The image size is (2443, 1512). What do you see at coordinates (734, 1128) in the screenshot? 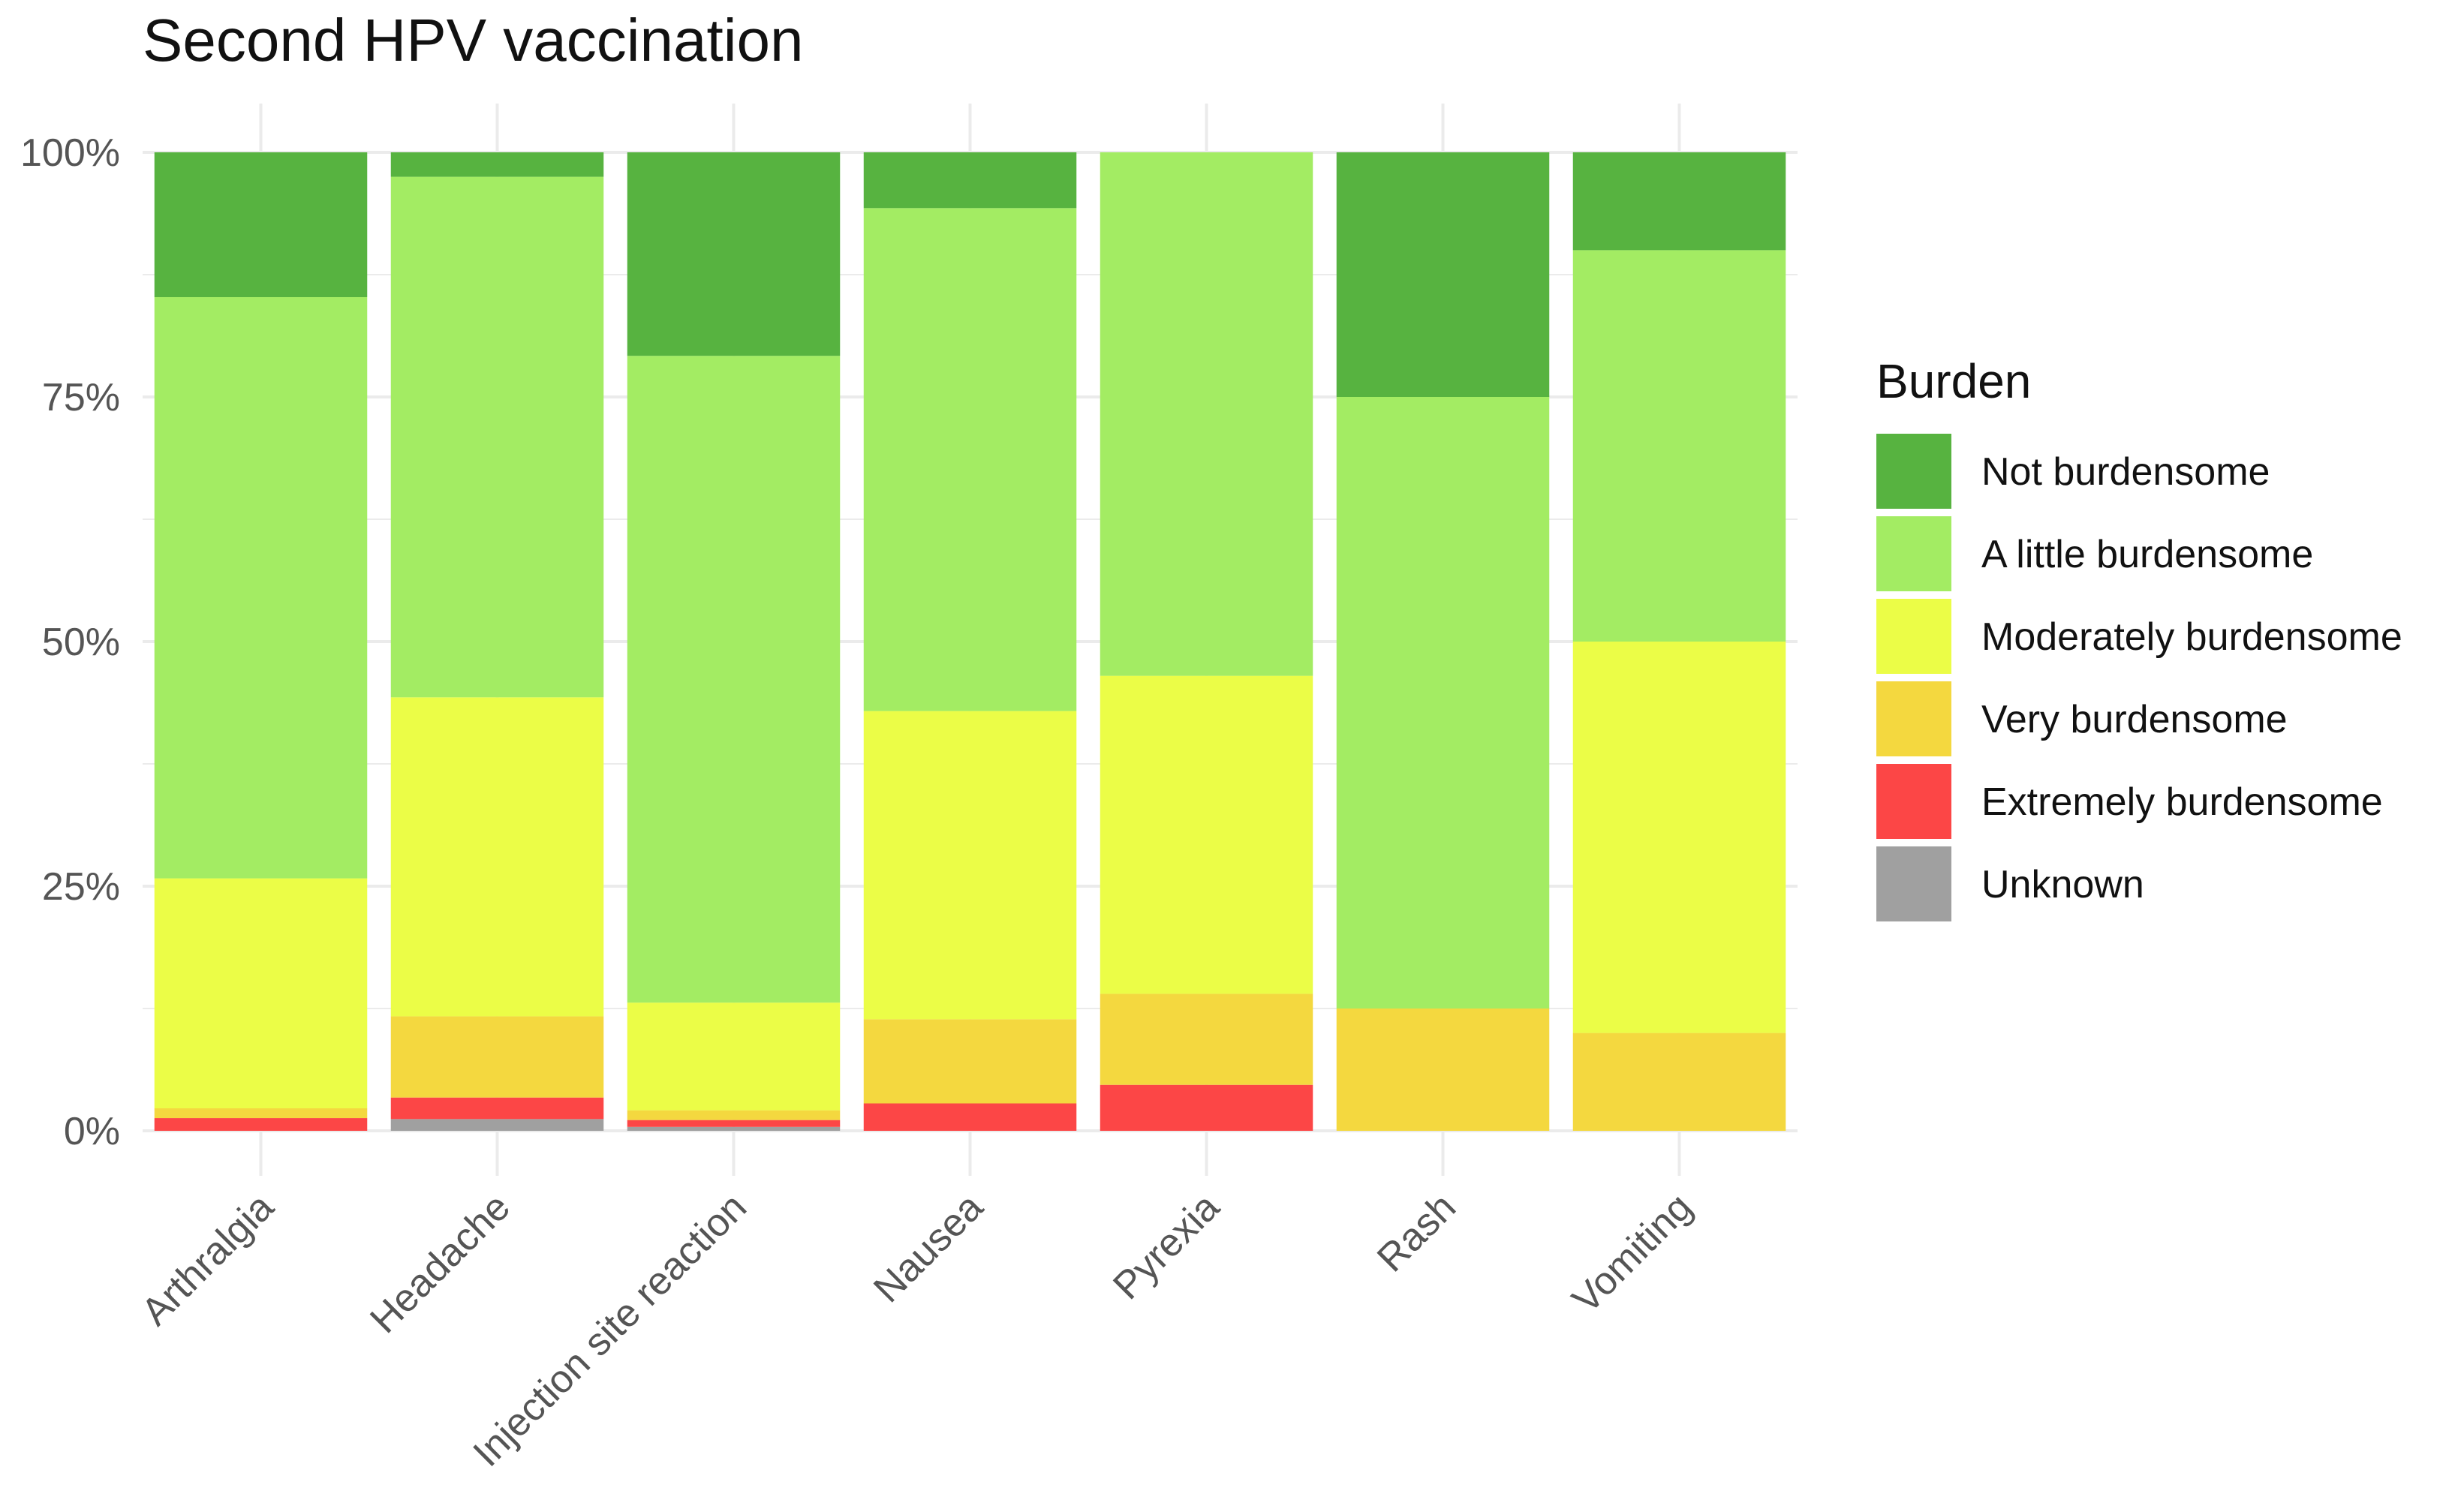
I see `bar-segment-injection-site-reaction-unknown` at bounding box center [734, 1128].